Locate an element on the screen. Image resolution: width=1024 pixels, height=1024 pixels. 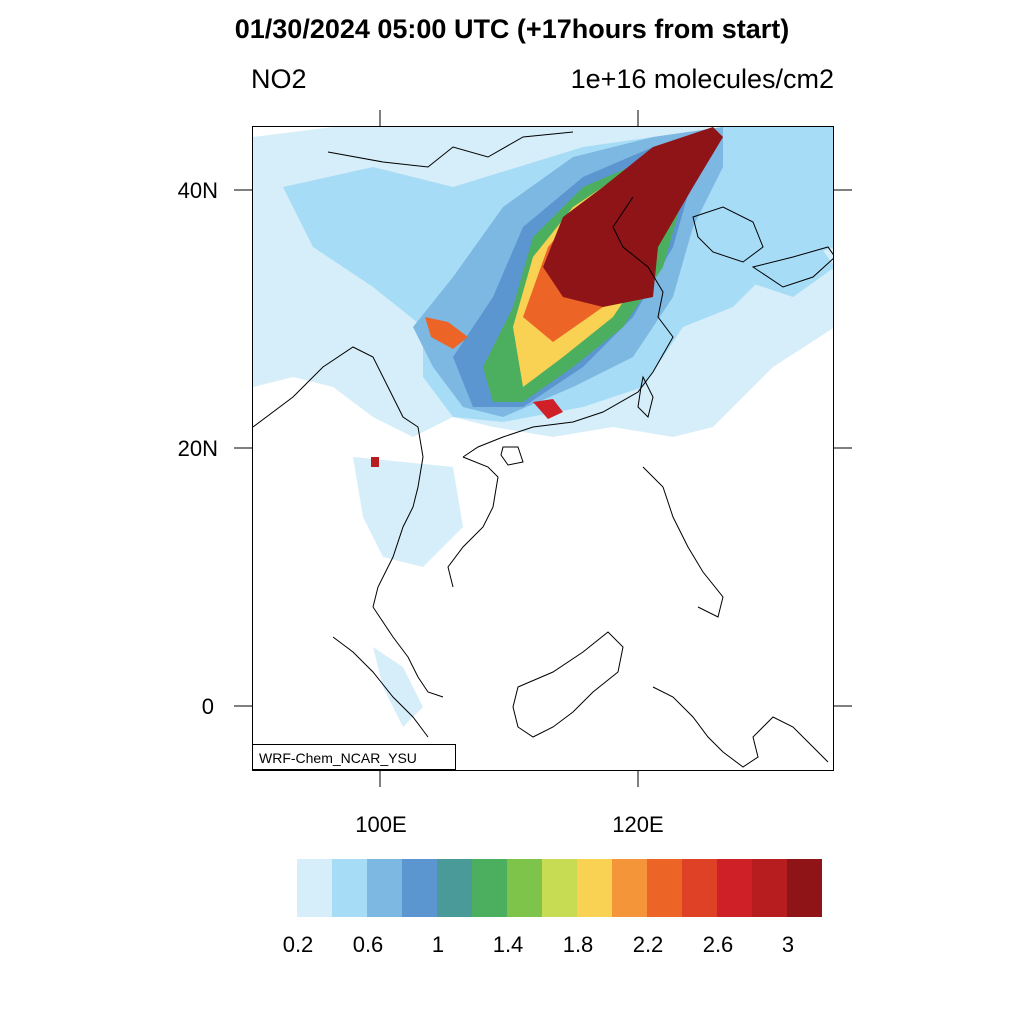
variable-name: NO2 is located at coordinates (279, 79).